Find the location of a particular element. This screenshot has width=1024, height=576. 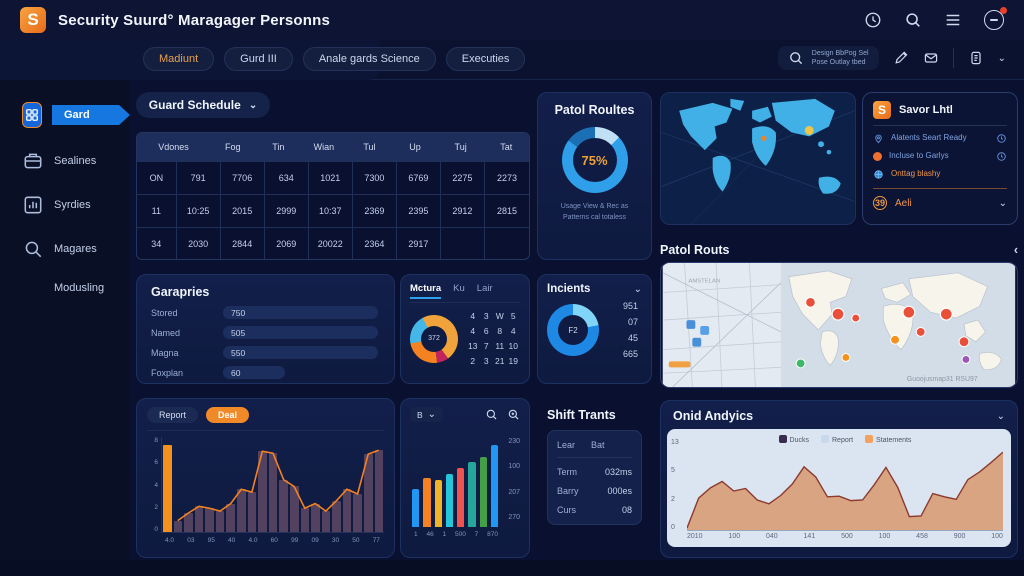

x-tick-label: 1 is located at coordinates (444, 534).